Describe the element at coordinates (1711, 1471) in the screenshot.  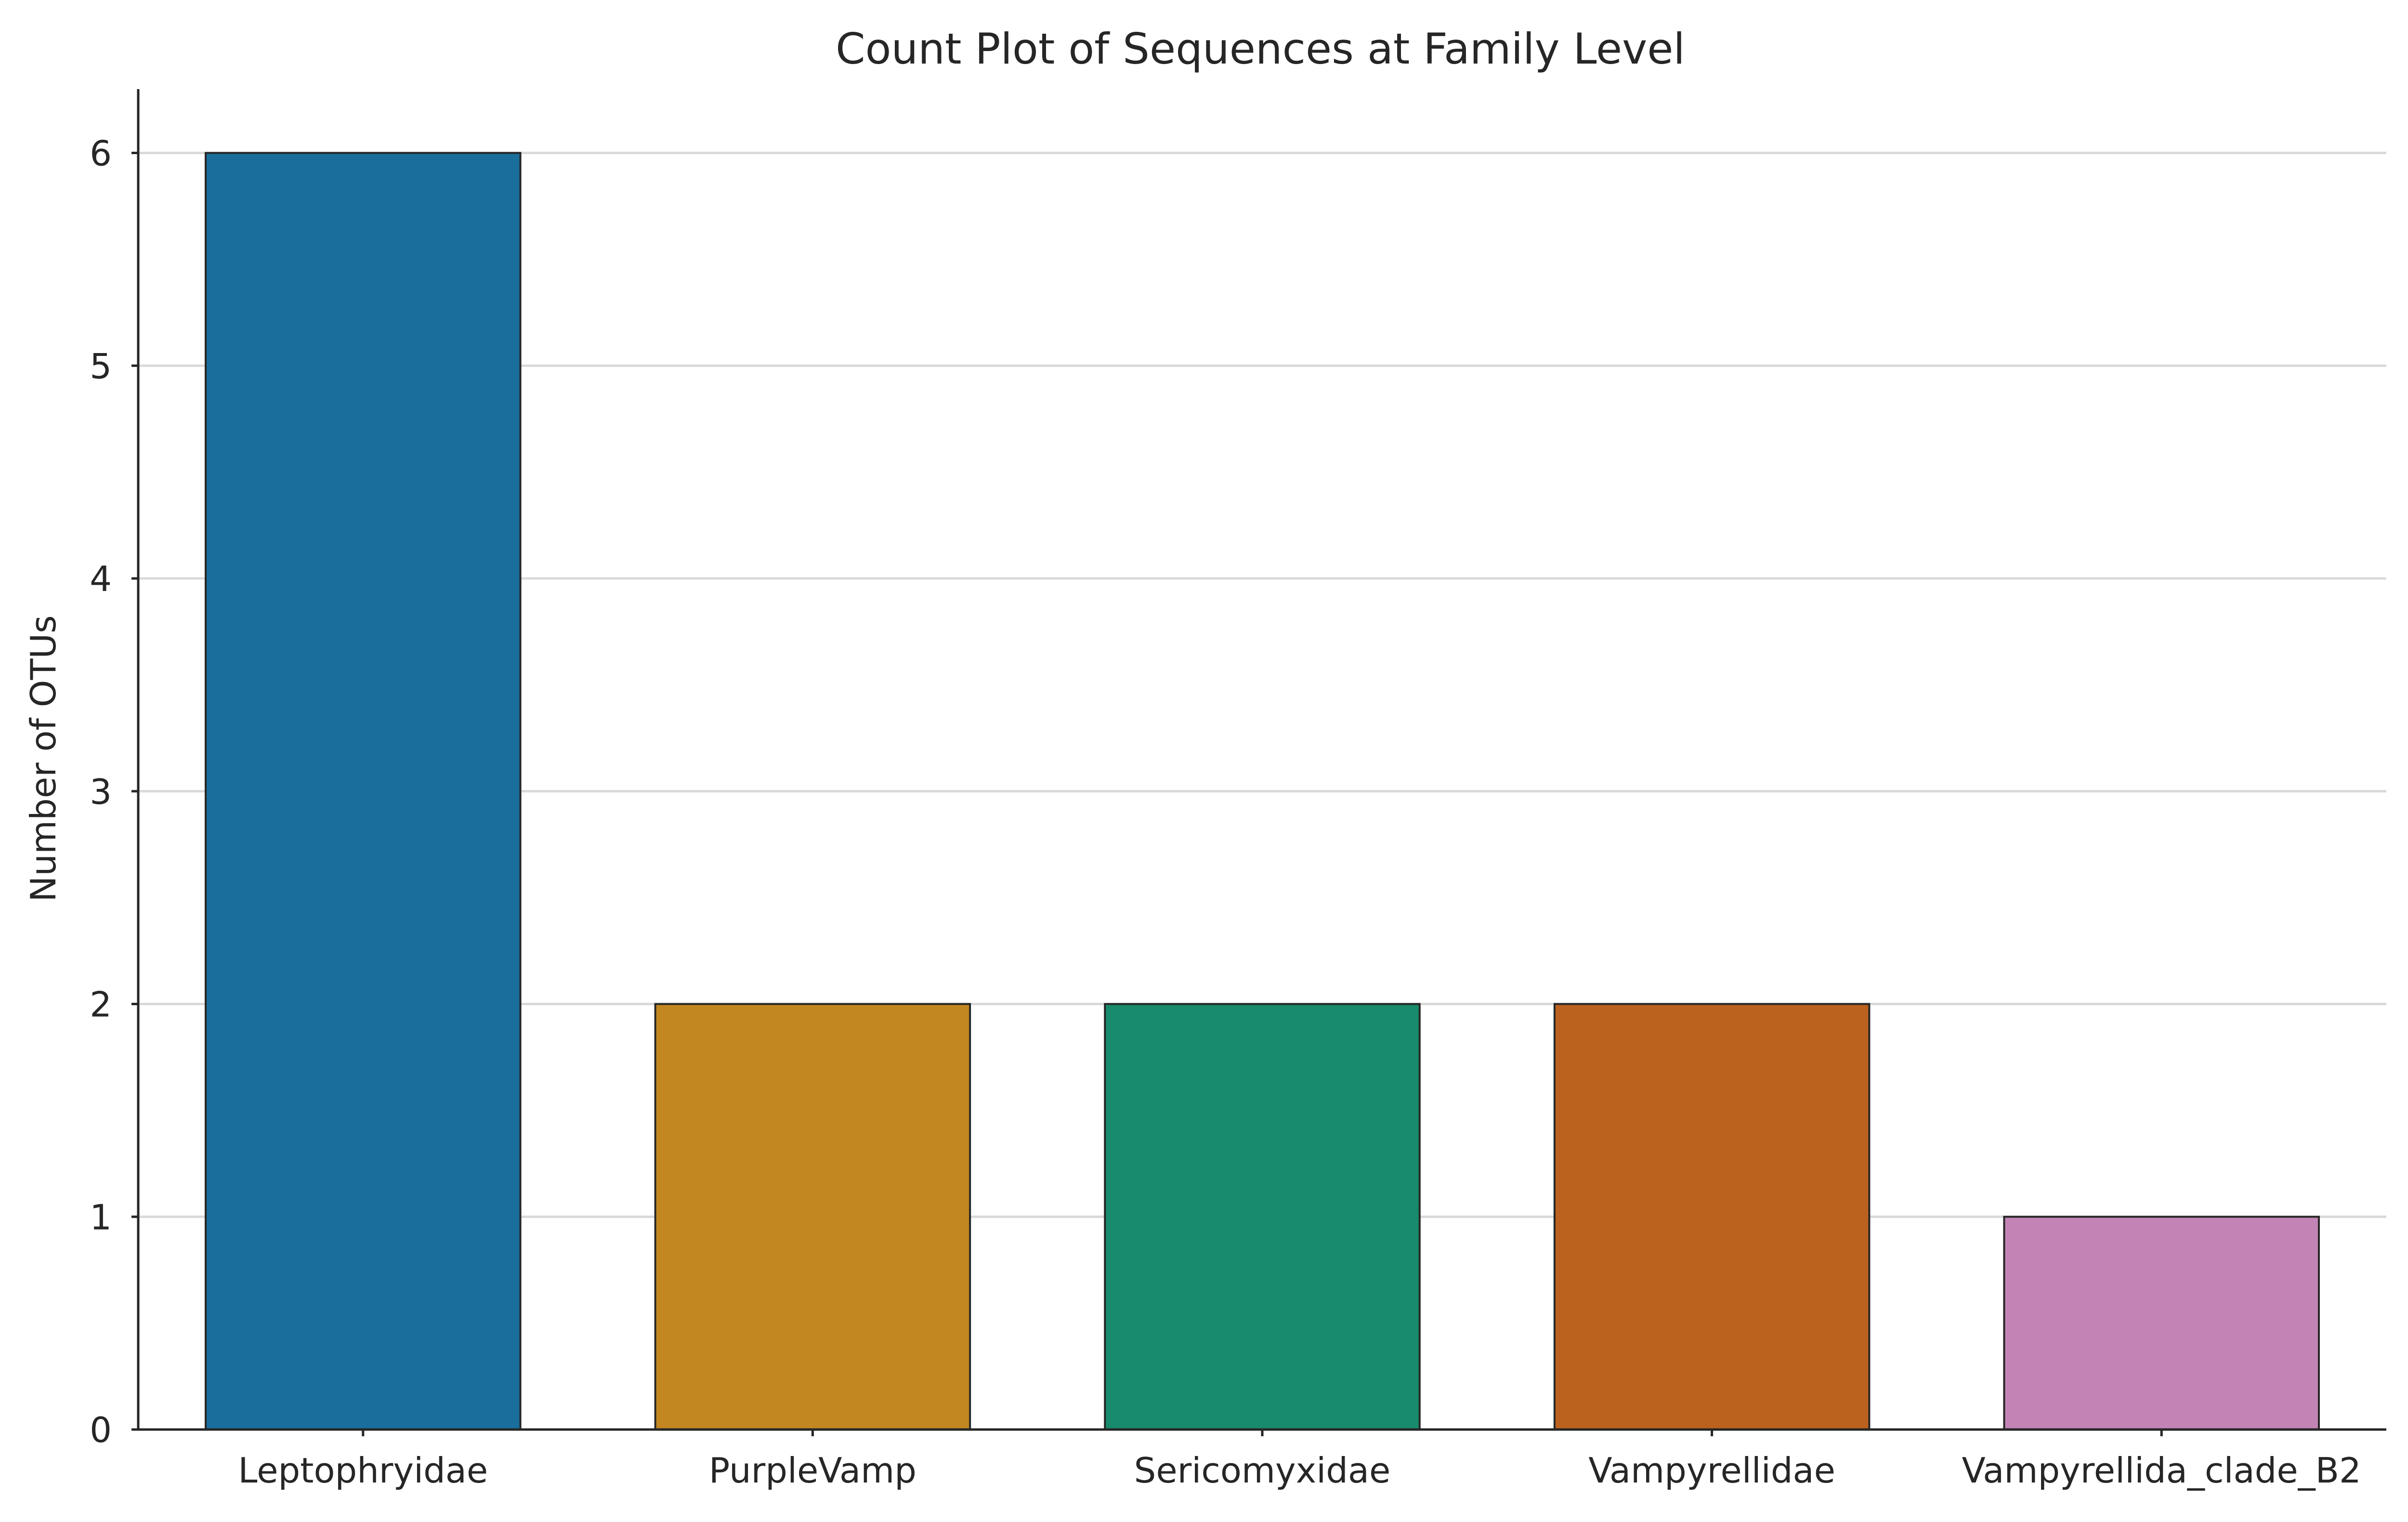
I see `x-tick-label-3: Vampyrellidae` at that location.